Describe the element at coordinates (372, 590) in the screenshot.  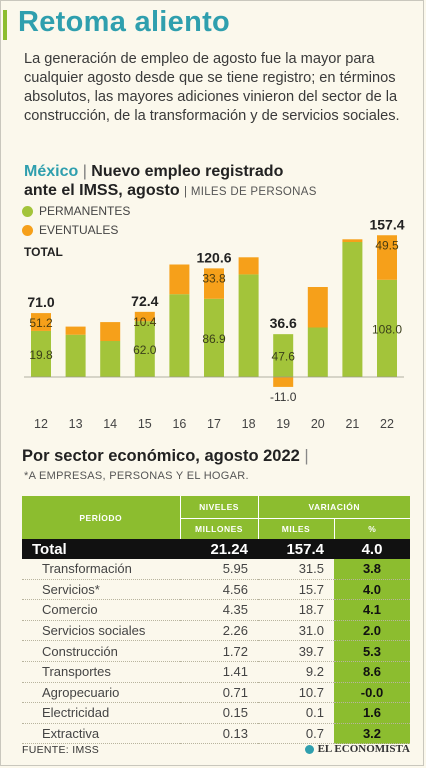
I see `cell-pct: 4.0` at that location.